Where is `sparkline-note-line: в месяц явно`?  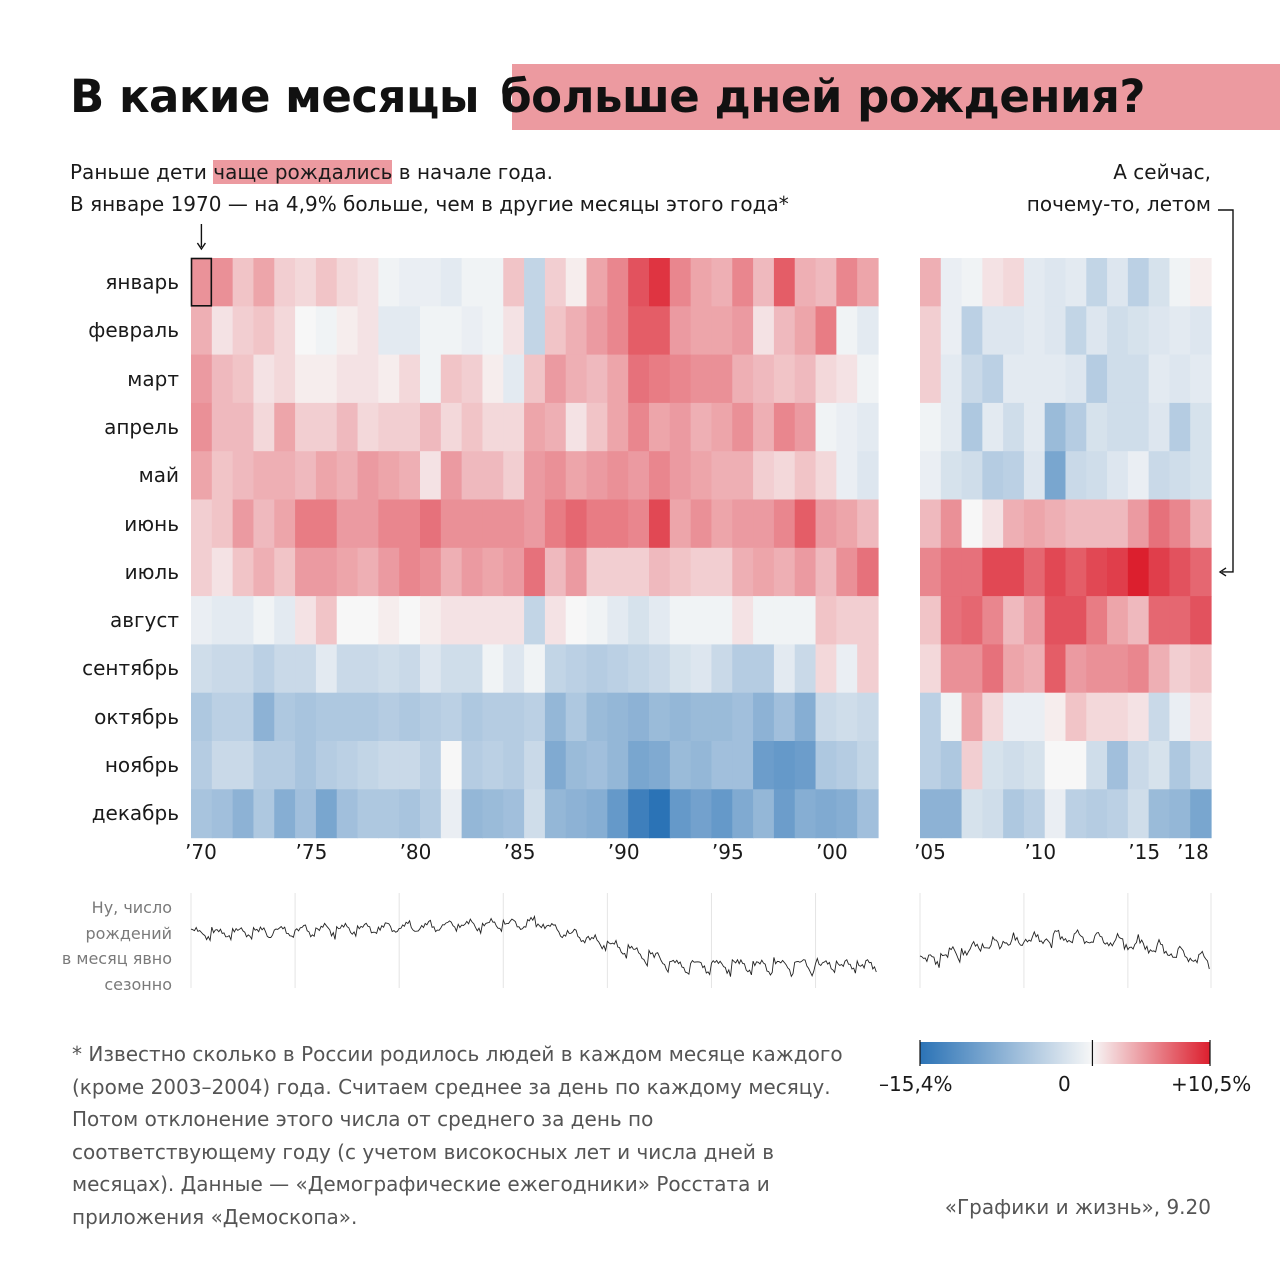 sparkline-note-line: в месяц явно is located at coordinates (116, 958).